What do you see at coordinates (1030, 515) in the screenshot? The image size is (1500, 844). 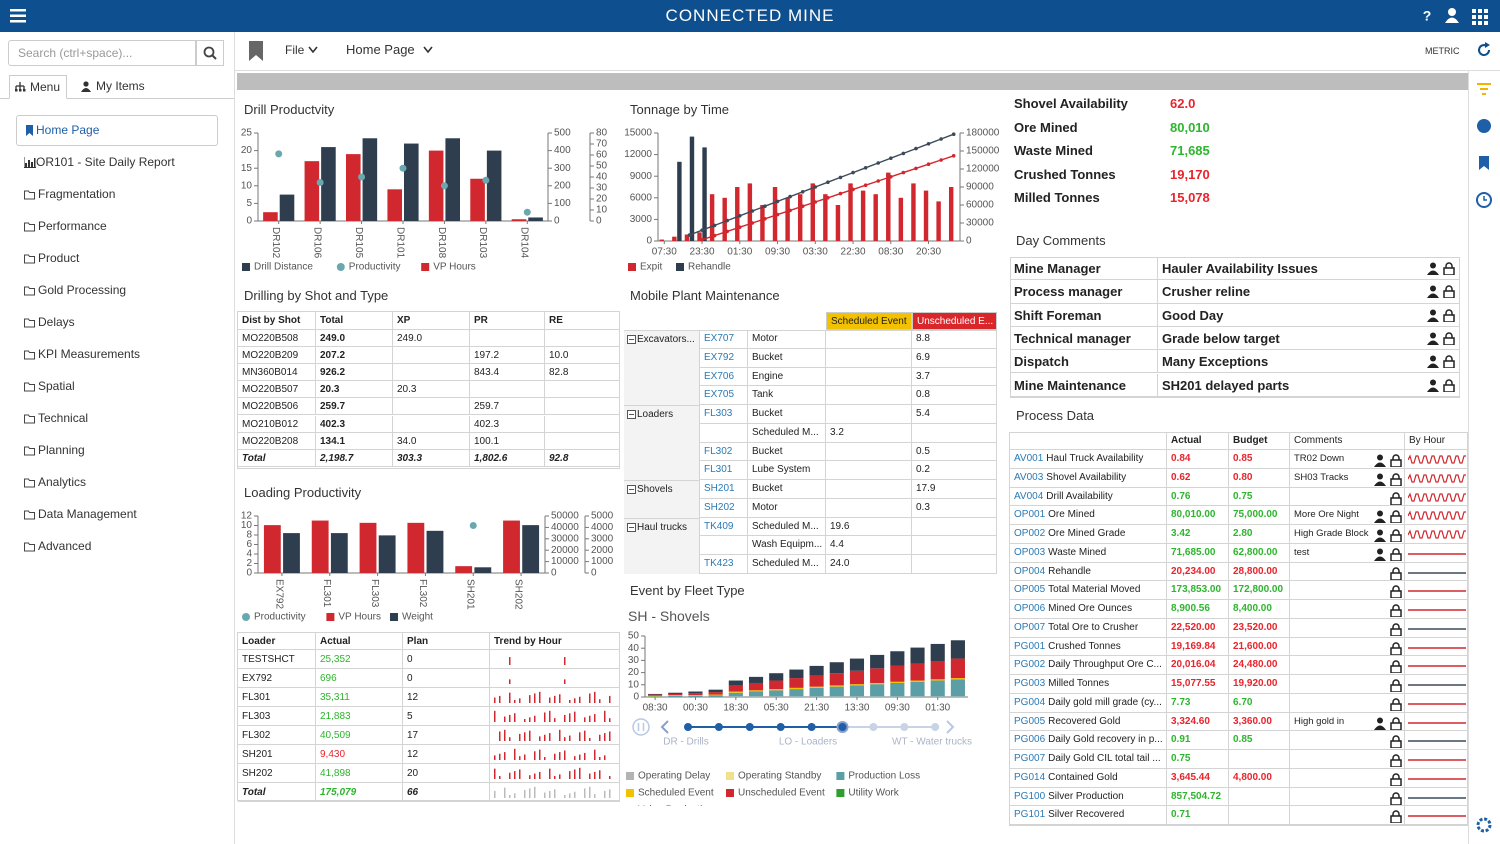 I see `process-code: OP001` at bounding box center [1030, 515].